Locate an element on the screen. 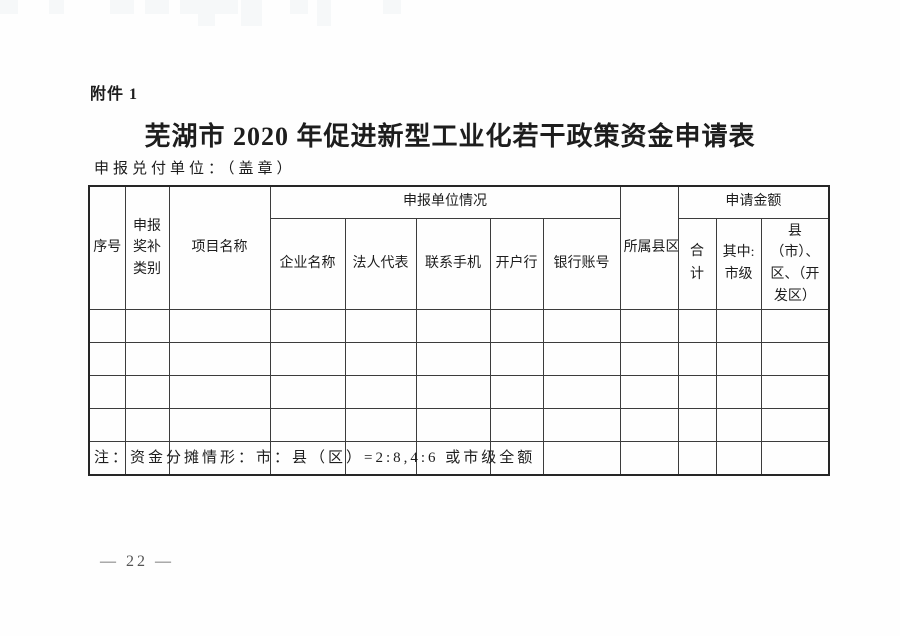  col-header-project-name: 项目名称 is located at coordinates (219, 248).